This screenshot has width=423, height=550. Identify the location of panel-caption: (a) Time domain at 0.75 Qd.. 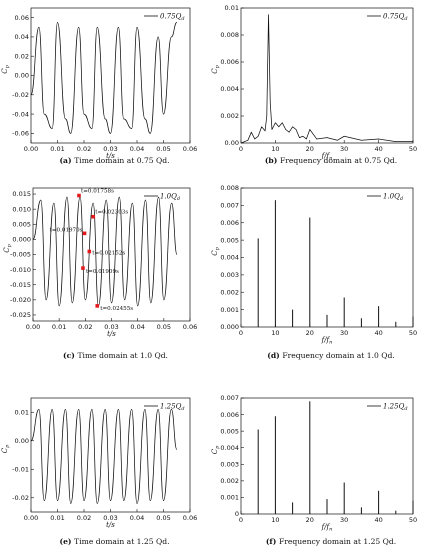
(114, 160).